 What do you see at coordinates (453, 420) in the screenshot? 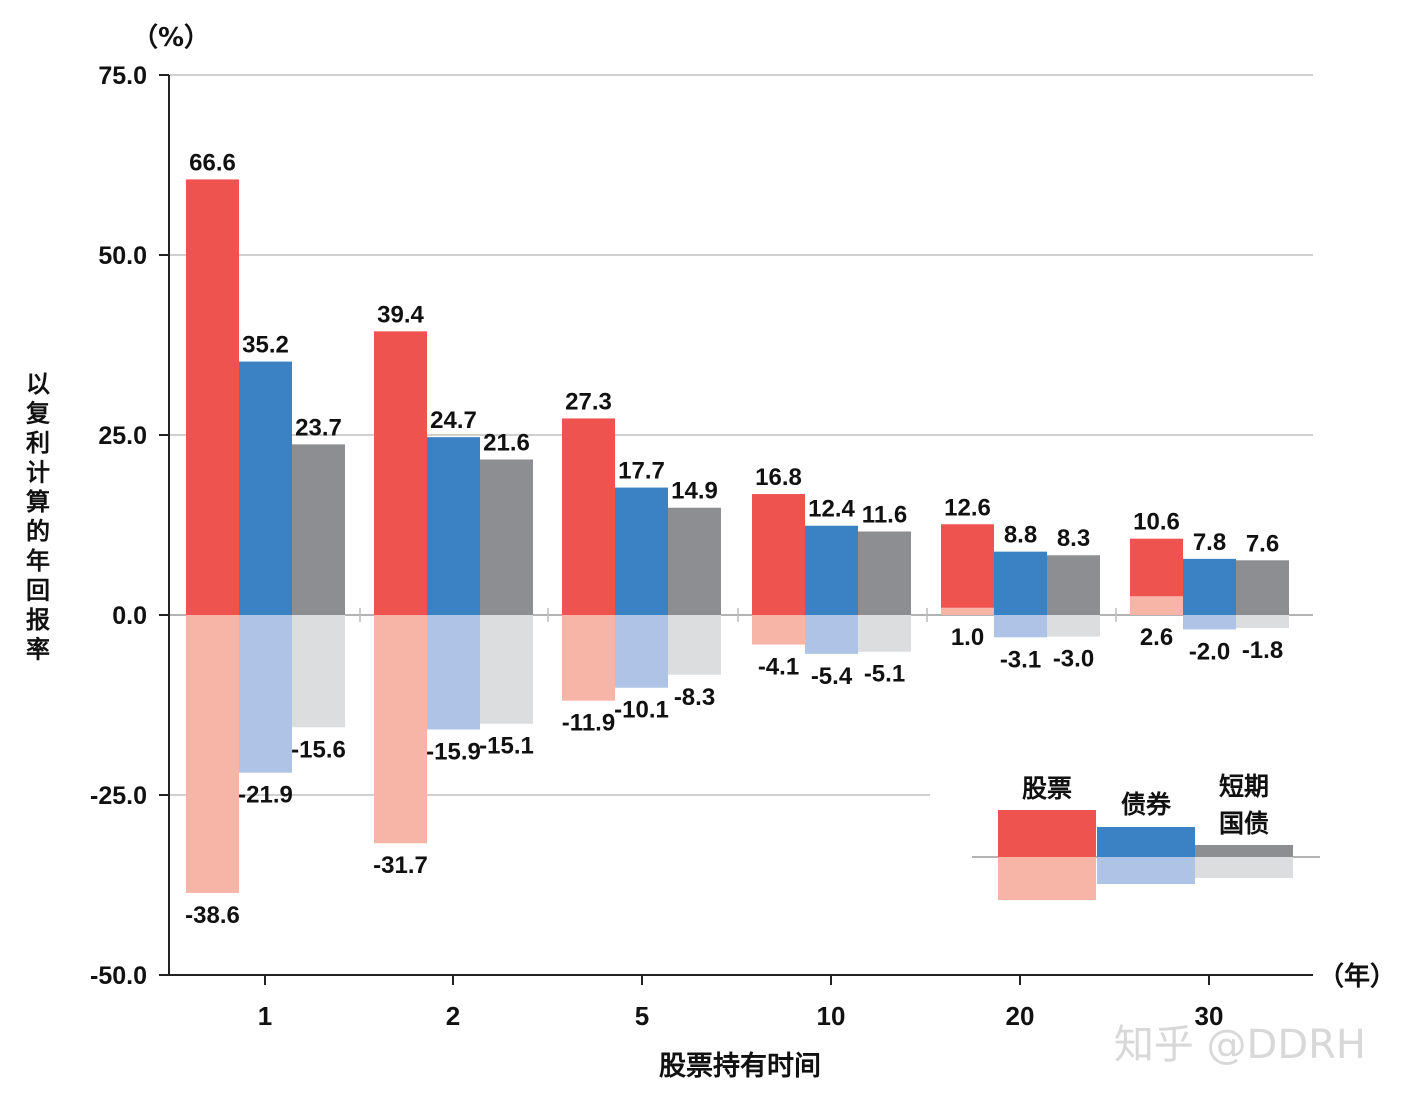
I see `label-max-2-1: 24.7` at bounding box center [453, 420].